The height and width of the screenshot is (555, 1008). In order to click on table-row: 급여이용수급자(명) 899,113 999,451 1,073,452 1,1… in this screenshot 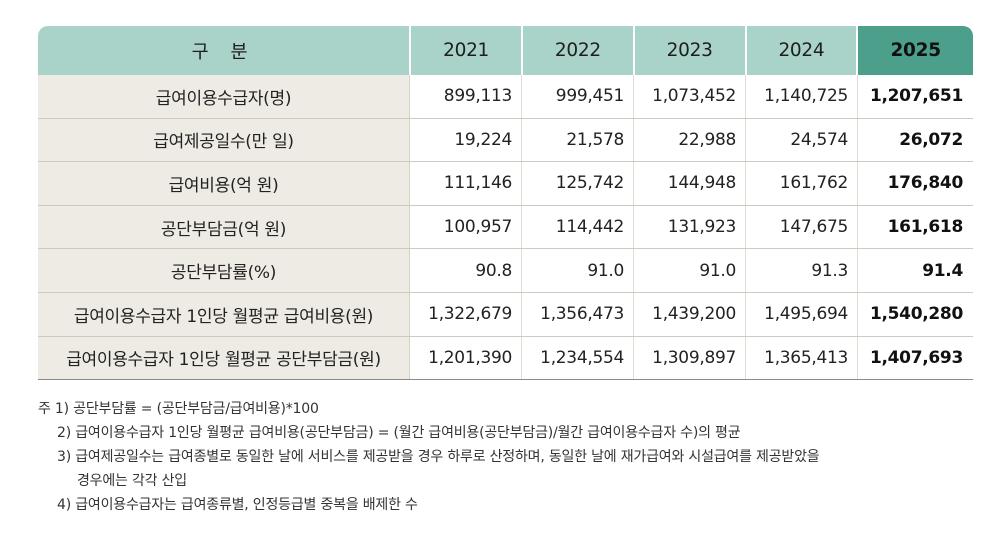, I will do `click(505, 97)`.